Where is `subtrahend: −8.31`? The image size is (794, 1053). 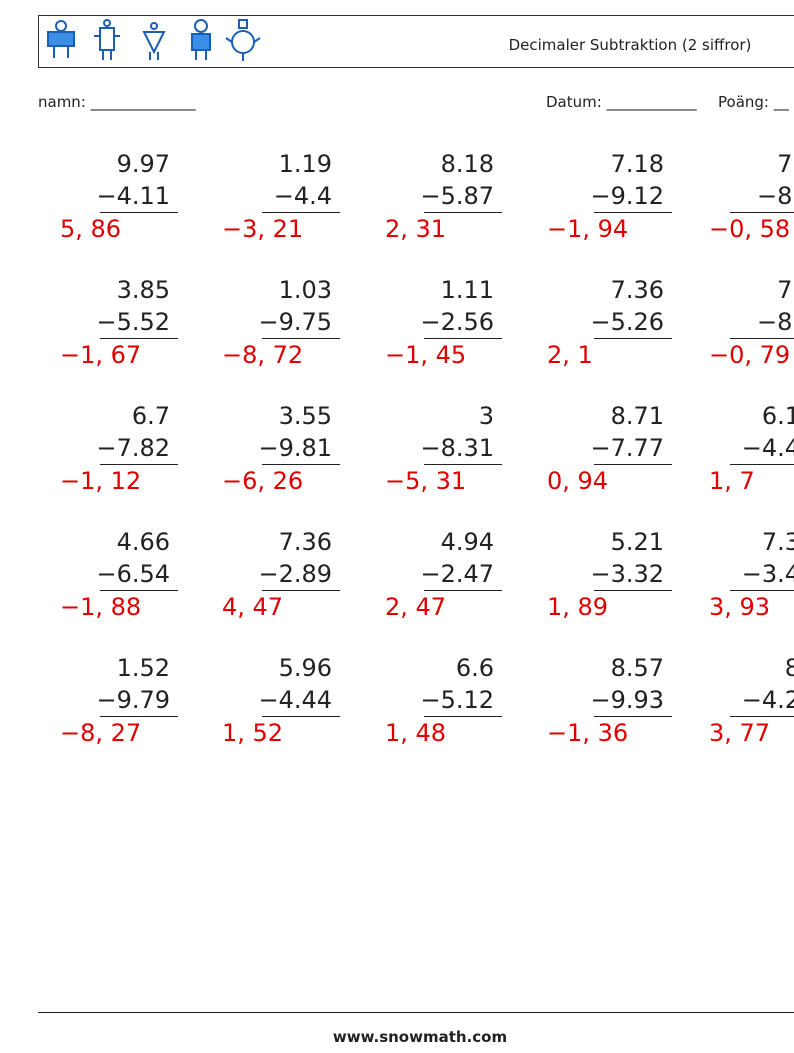 subtrahend: −8.31 is located at coordinates (457, 448).